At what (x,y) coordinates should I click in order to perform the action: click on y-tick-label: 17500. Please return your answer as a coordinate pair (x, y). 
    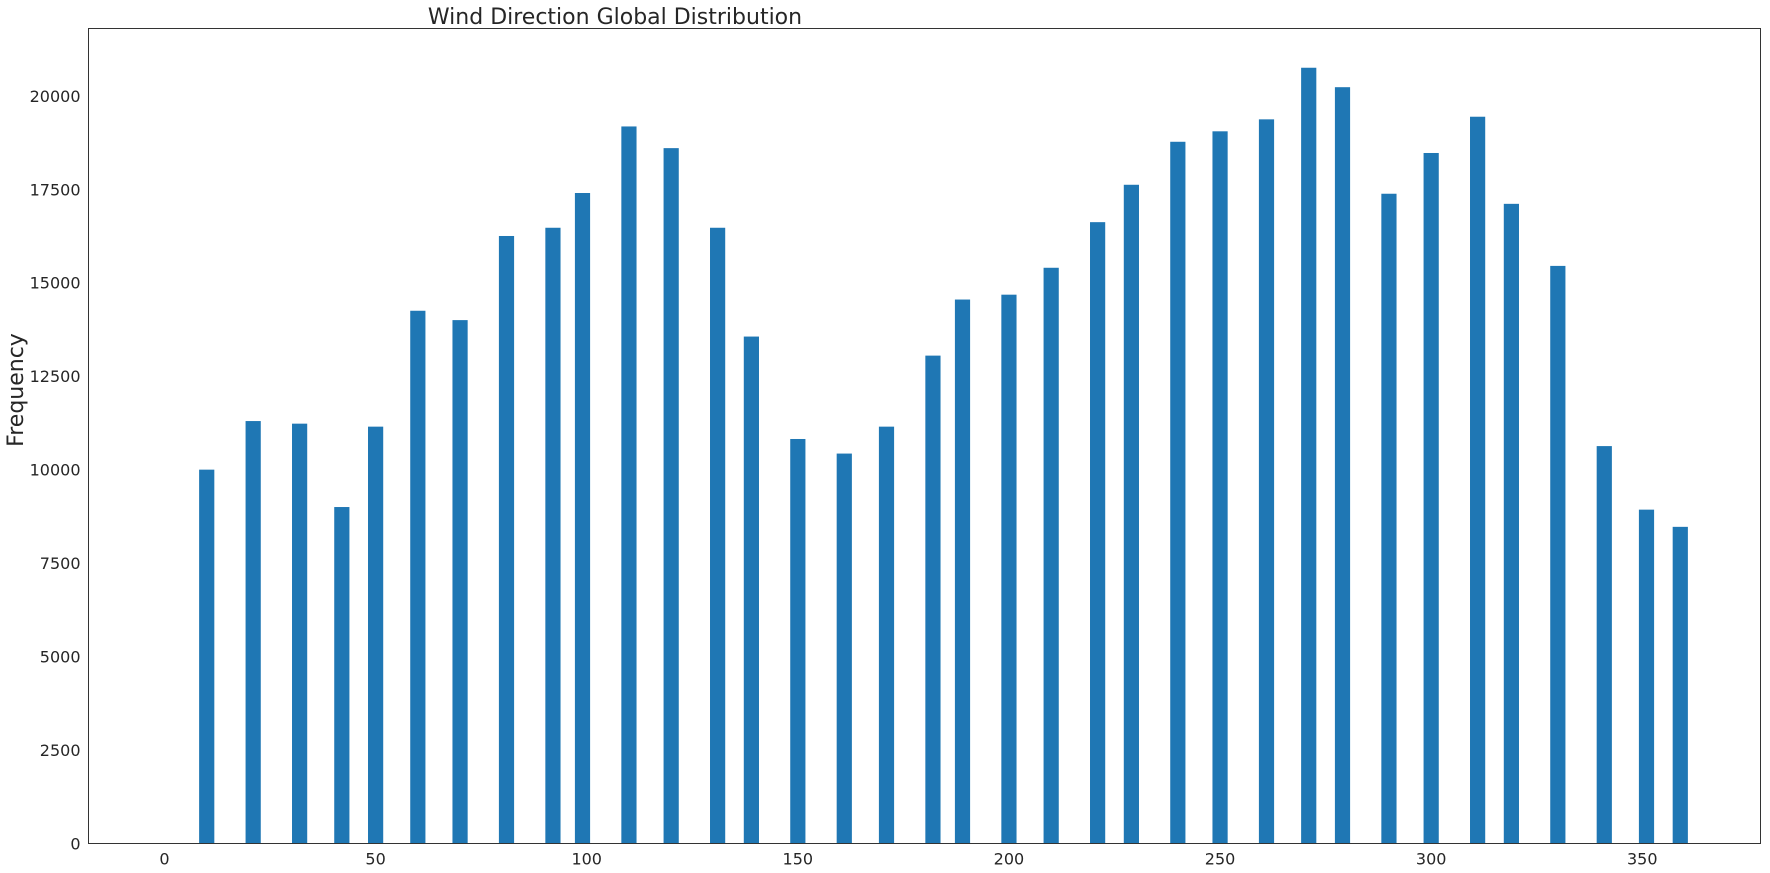
    Looking at the image, I should click on (55, 189).